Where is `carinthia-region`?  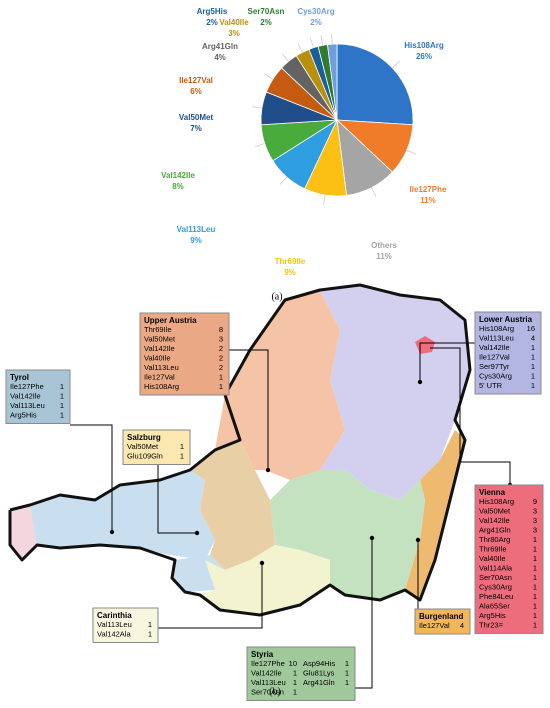 carinthia-region is located at coordinates (265, 580).